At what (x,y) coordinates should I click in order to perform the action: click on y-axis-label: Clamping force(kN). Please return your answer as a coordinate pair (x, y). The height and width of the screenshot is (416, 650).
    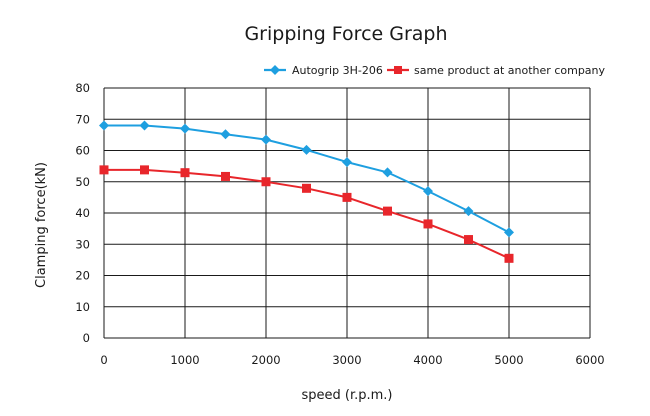
    Looking at the image, I should click on (41, 225).